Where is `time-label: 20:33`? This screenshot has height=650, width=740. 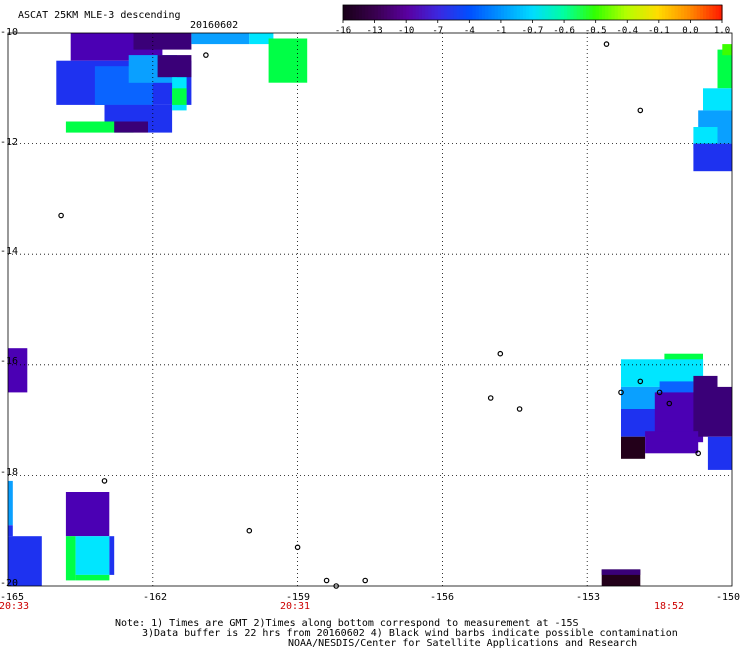 time-label: 20:33 is located at coordinates (15, 606).